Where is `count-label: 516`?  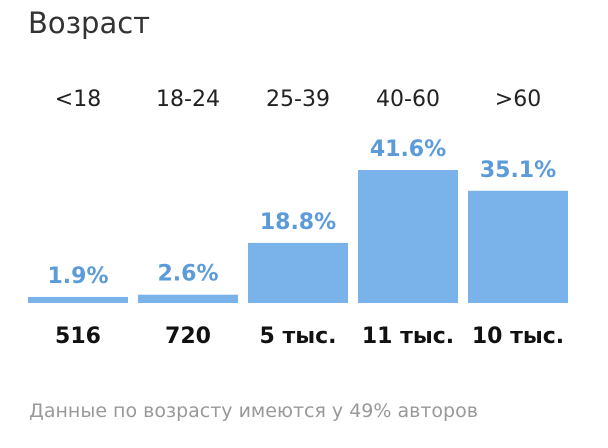 count-label: 516 is located at coordinates (78, 336).